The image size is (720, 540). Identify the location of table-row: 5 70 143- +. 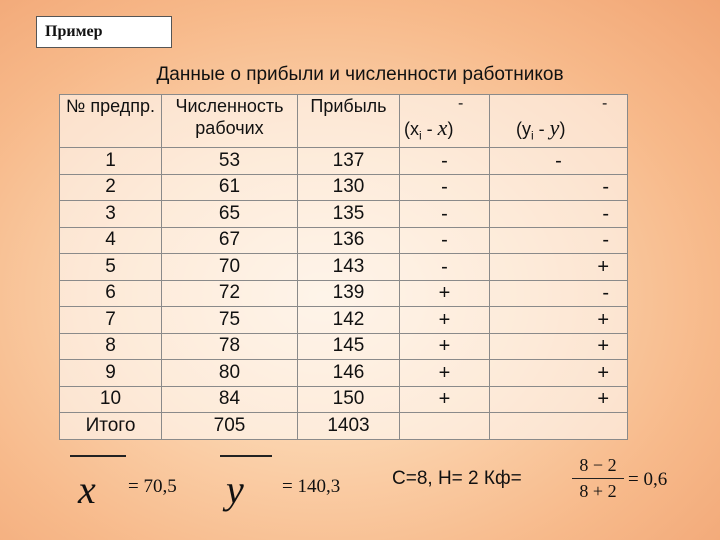
(343, 267).